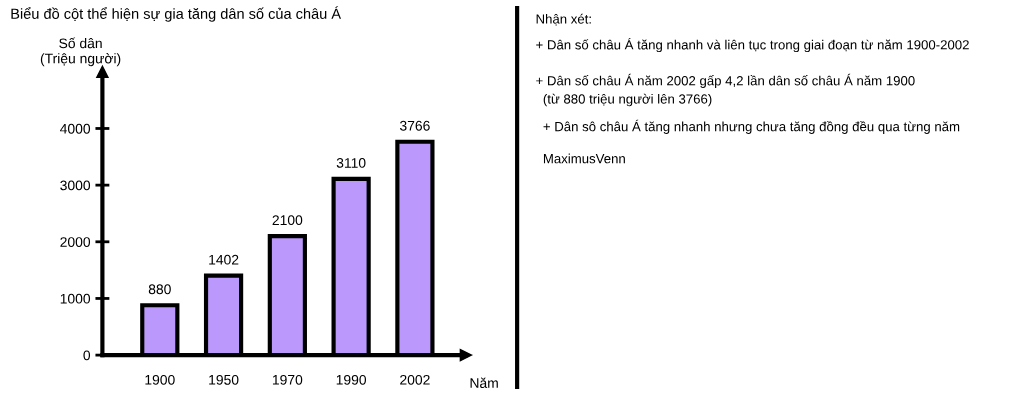  I want to click on x-tick-label: 2002, so click(415, 379).